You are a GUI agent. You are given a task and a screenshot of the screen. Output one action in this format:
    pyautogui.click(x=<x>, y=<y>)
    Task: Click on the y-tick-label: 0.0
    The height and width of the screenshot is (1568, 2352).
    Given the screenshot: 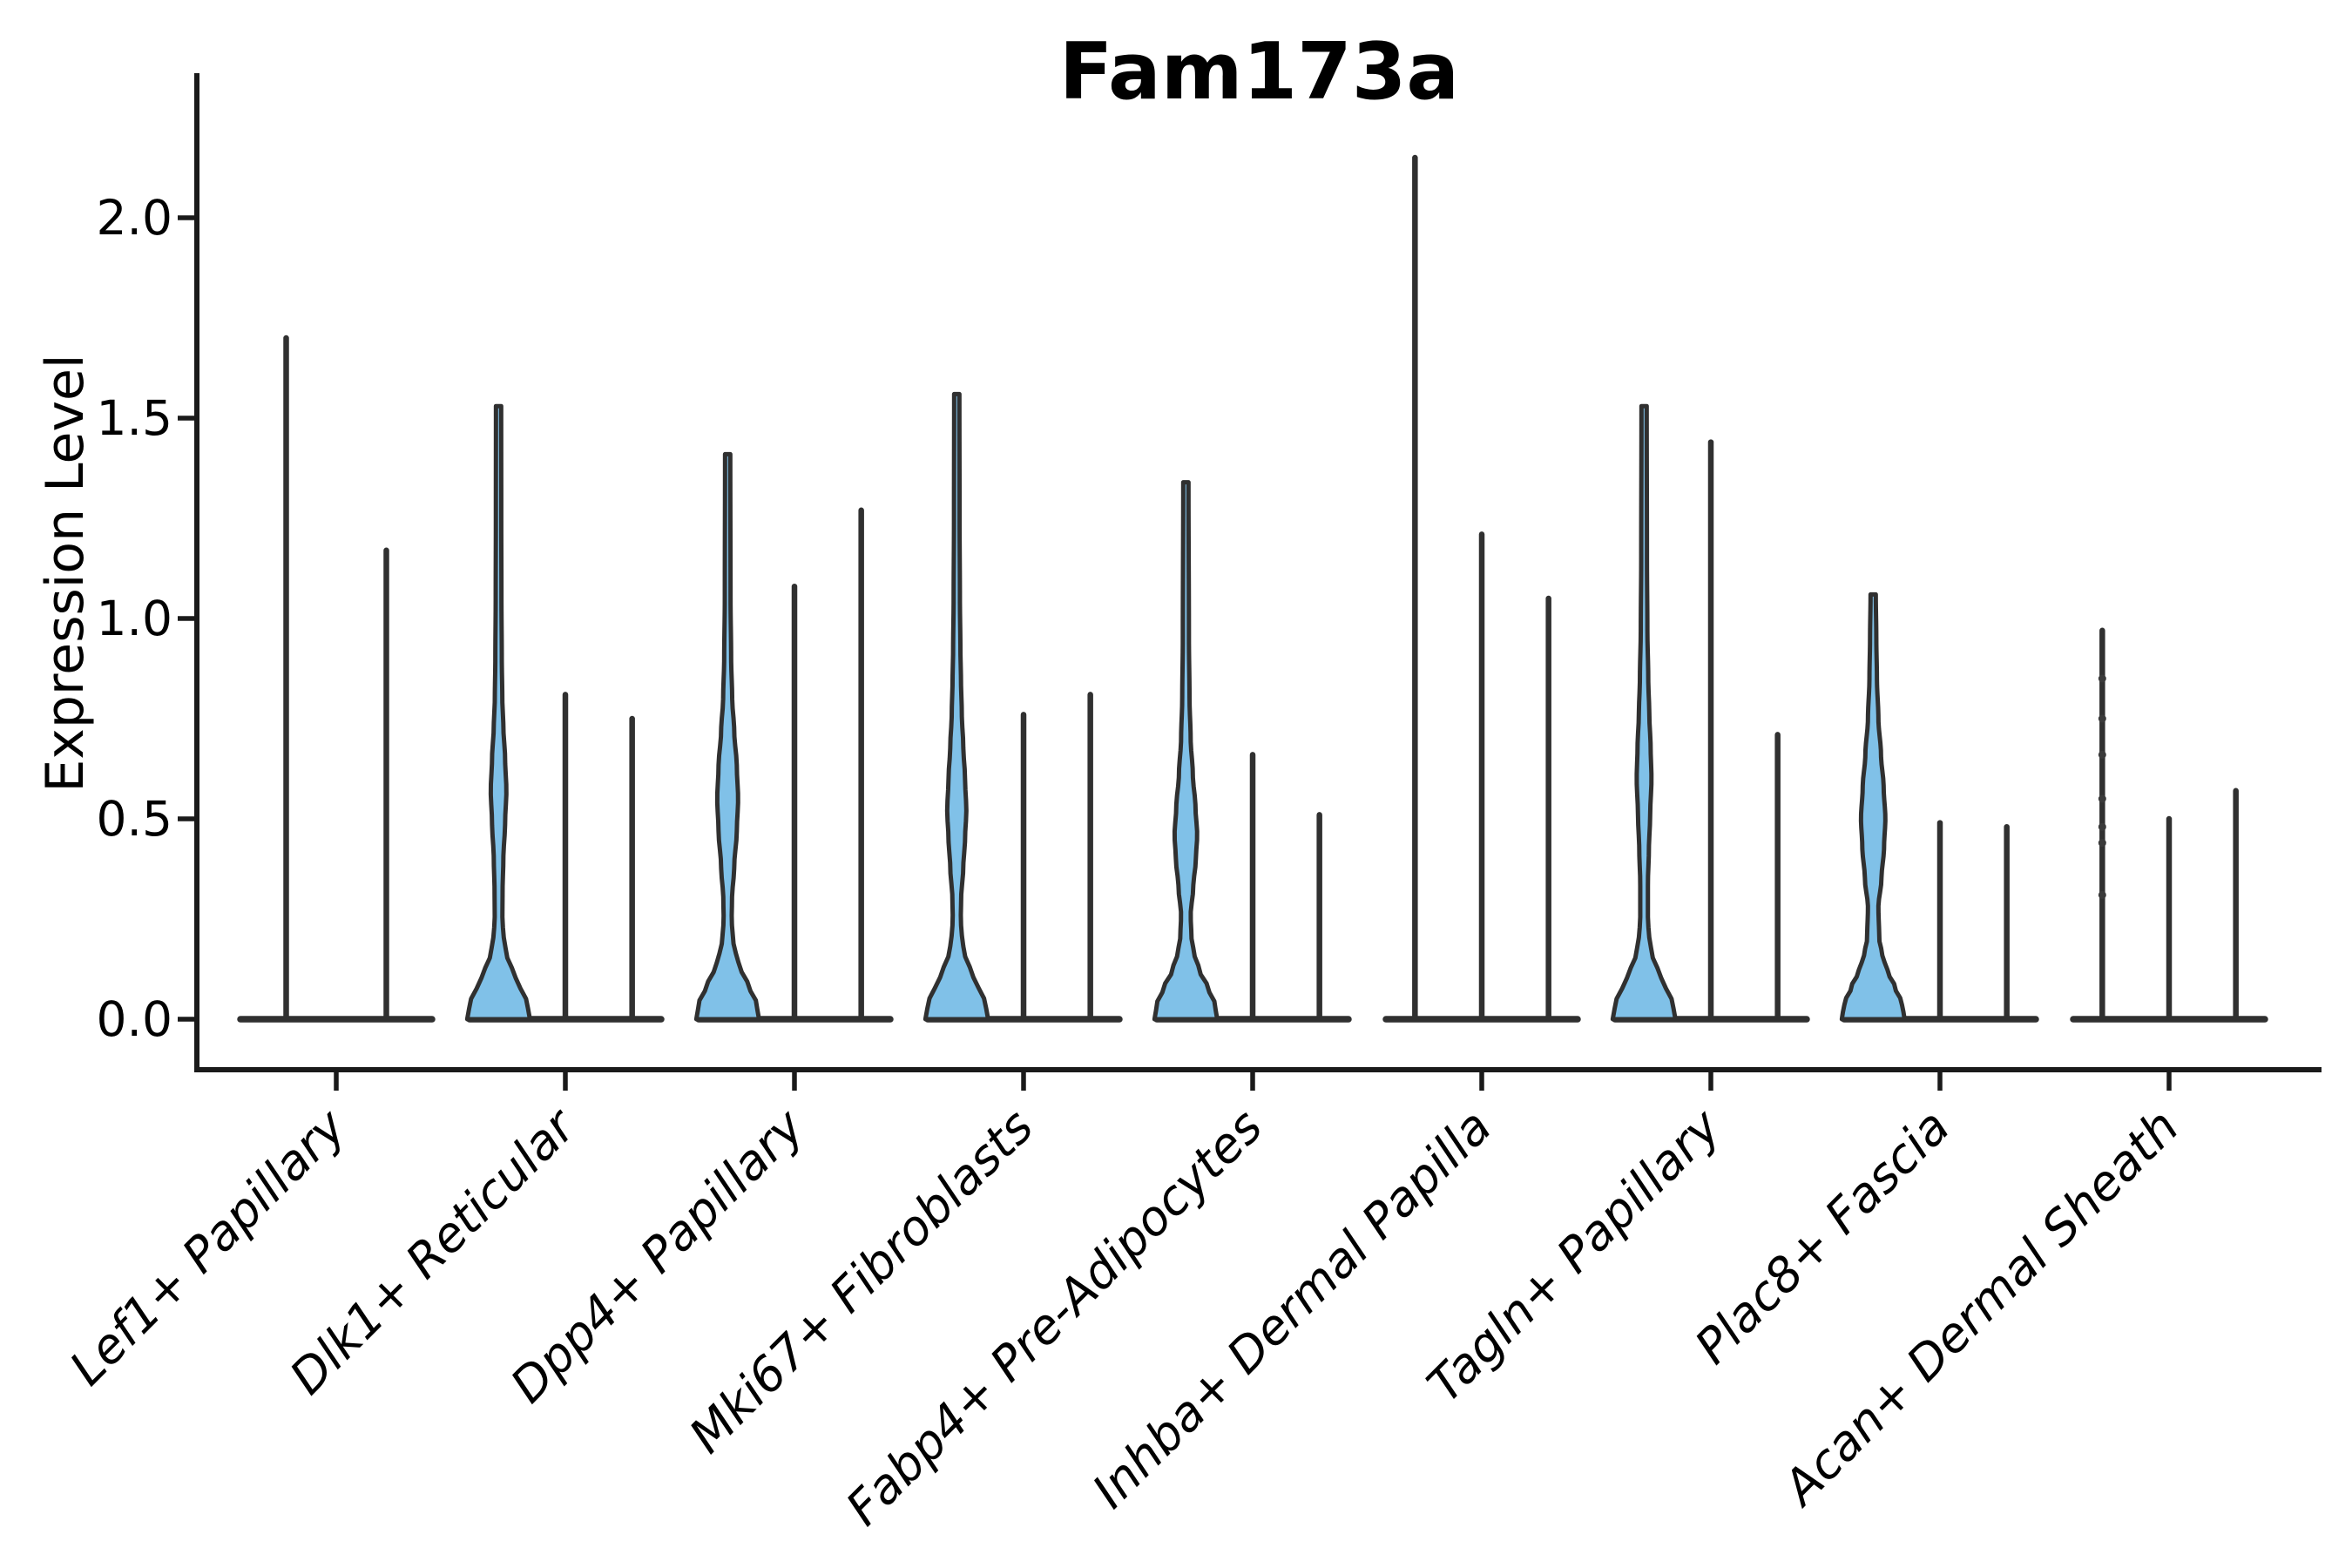 What is the action you would take?
    pyautogui.click(x=134, y=1019)
    